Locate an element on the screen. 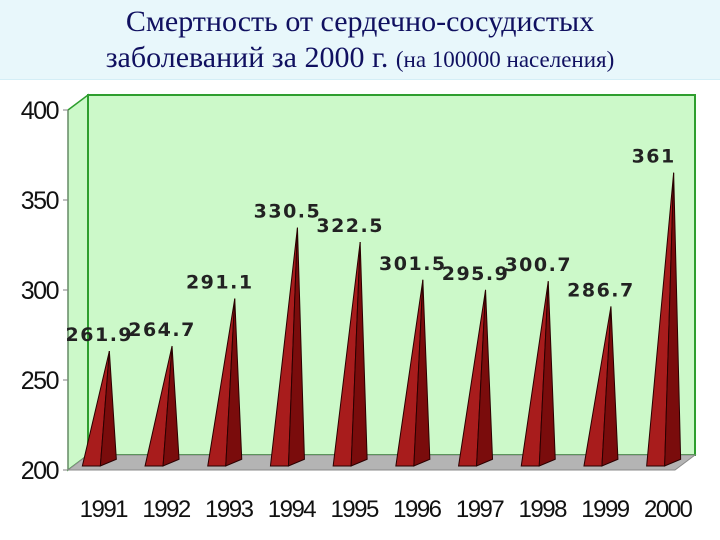 Image resolution: width=720 pixels, height=540 pixels. side-wall is located at coordinates (78, 282).